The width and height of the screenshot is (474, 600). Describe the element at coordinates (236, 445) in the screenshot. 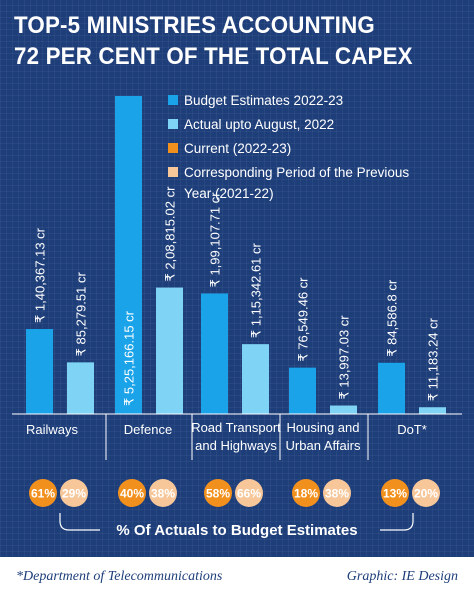

I see `category-label: and Highways` at that location.